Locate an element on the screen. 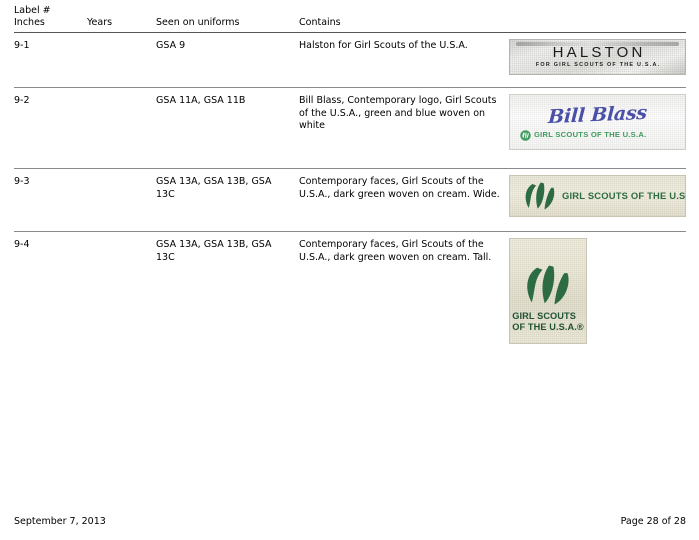 The image size is (699, 540). cell-seen-on-uniforms: GSA 9 is located at coordinates (227, 60).